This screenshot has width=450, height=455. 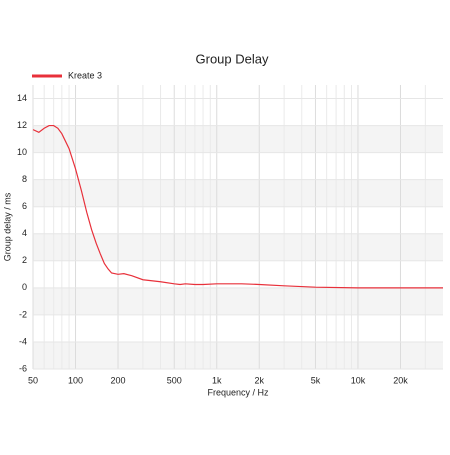 What do you see at coordinates (24, 179) in the screenshot?
I see `y-tick-label: 8` at bounding box center [24, 179].